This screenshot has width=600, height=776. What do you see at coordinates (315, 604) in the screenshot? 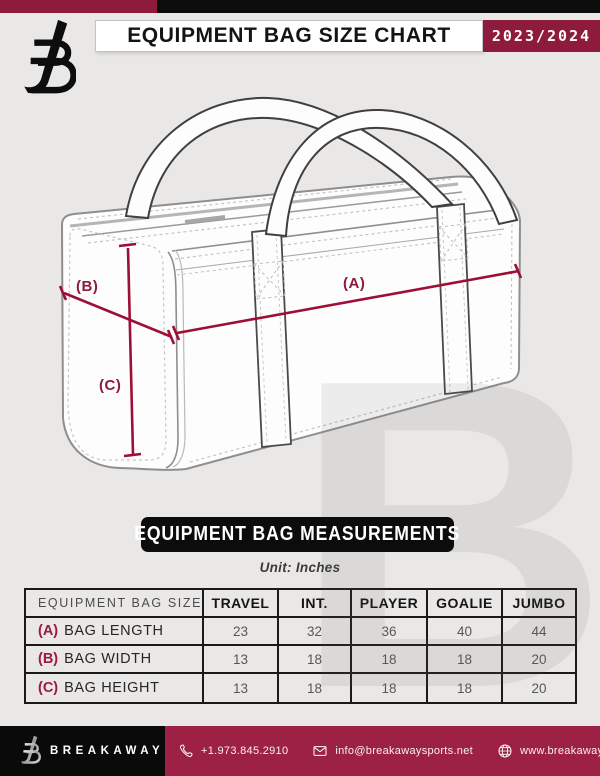
I see `col-header-int: INT.` at bounding box center [315, 604].